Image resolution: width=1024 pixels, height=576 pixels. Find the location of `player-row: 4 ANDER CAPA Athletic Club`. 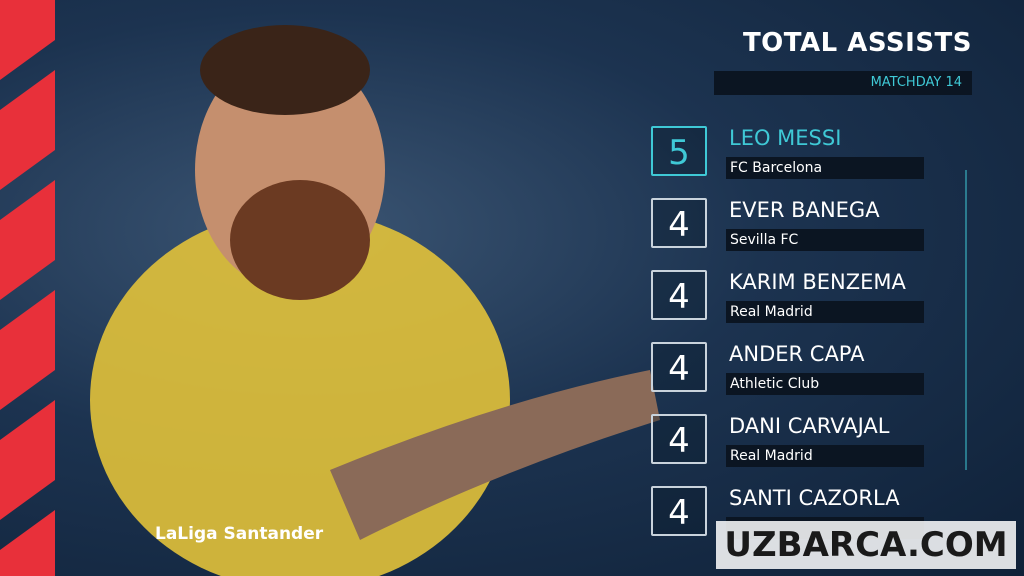

player-row: 4 ANDER CAPA Athletic Club is located at coordinates (791, 370).